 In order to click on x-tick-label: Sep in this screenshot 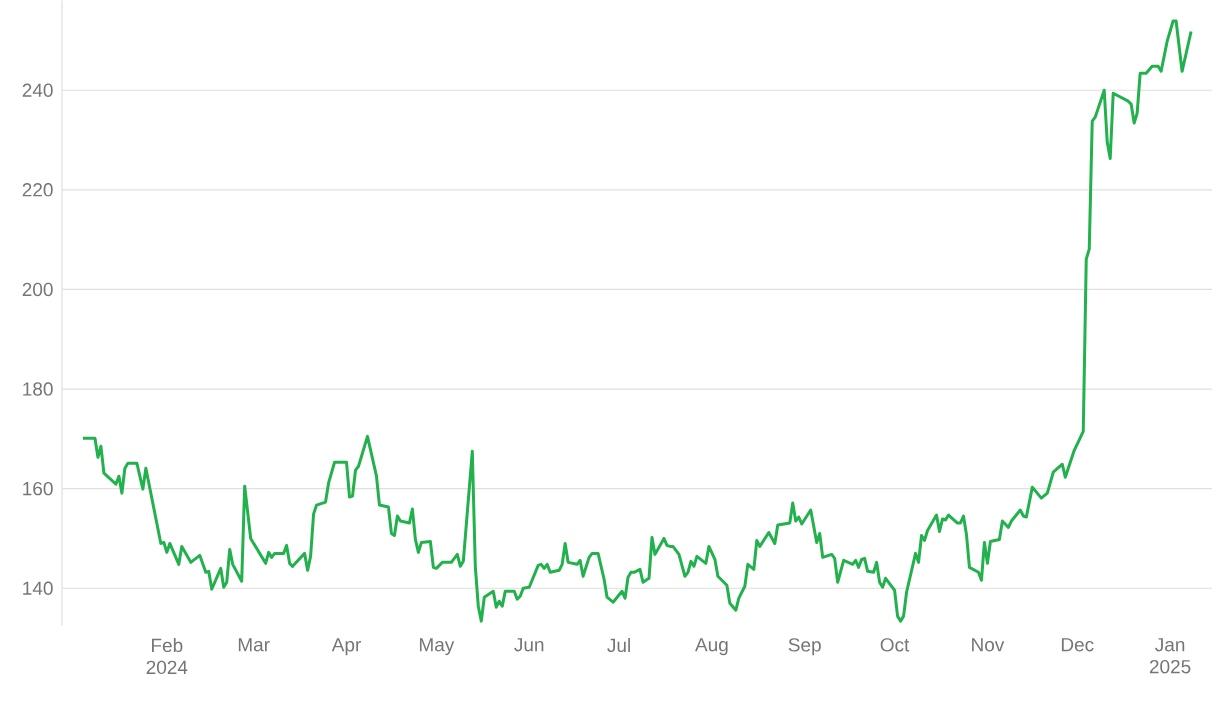, I will do `click(804, 647)`.